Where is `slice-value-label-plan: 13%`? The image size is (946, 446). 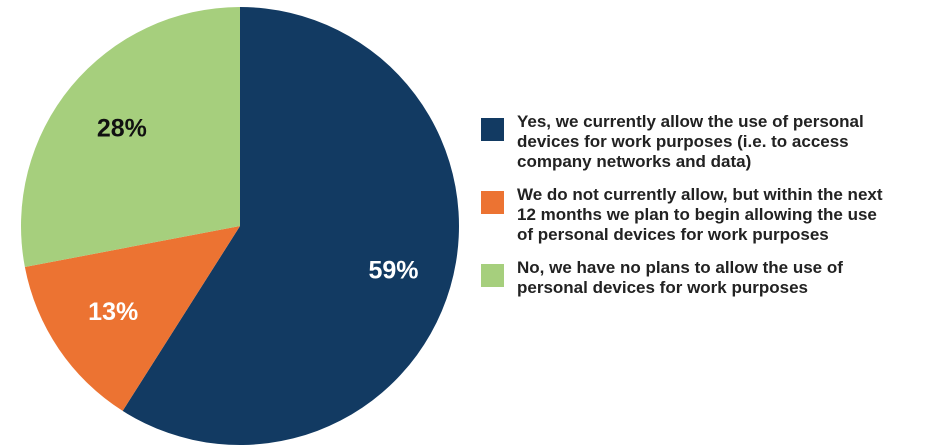 slice-value-label-plan: 13% is located at coordinates (113, 312).